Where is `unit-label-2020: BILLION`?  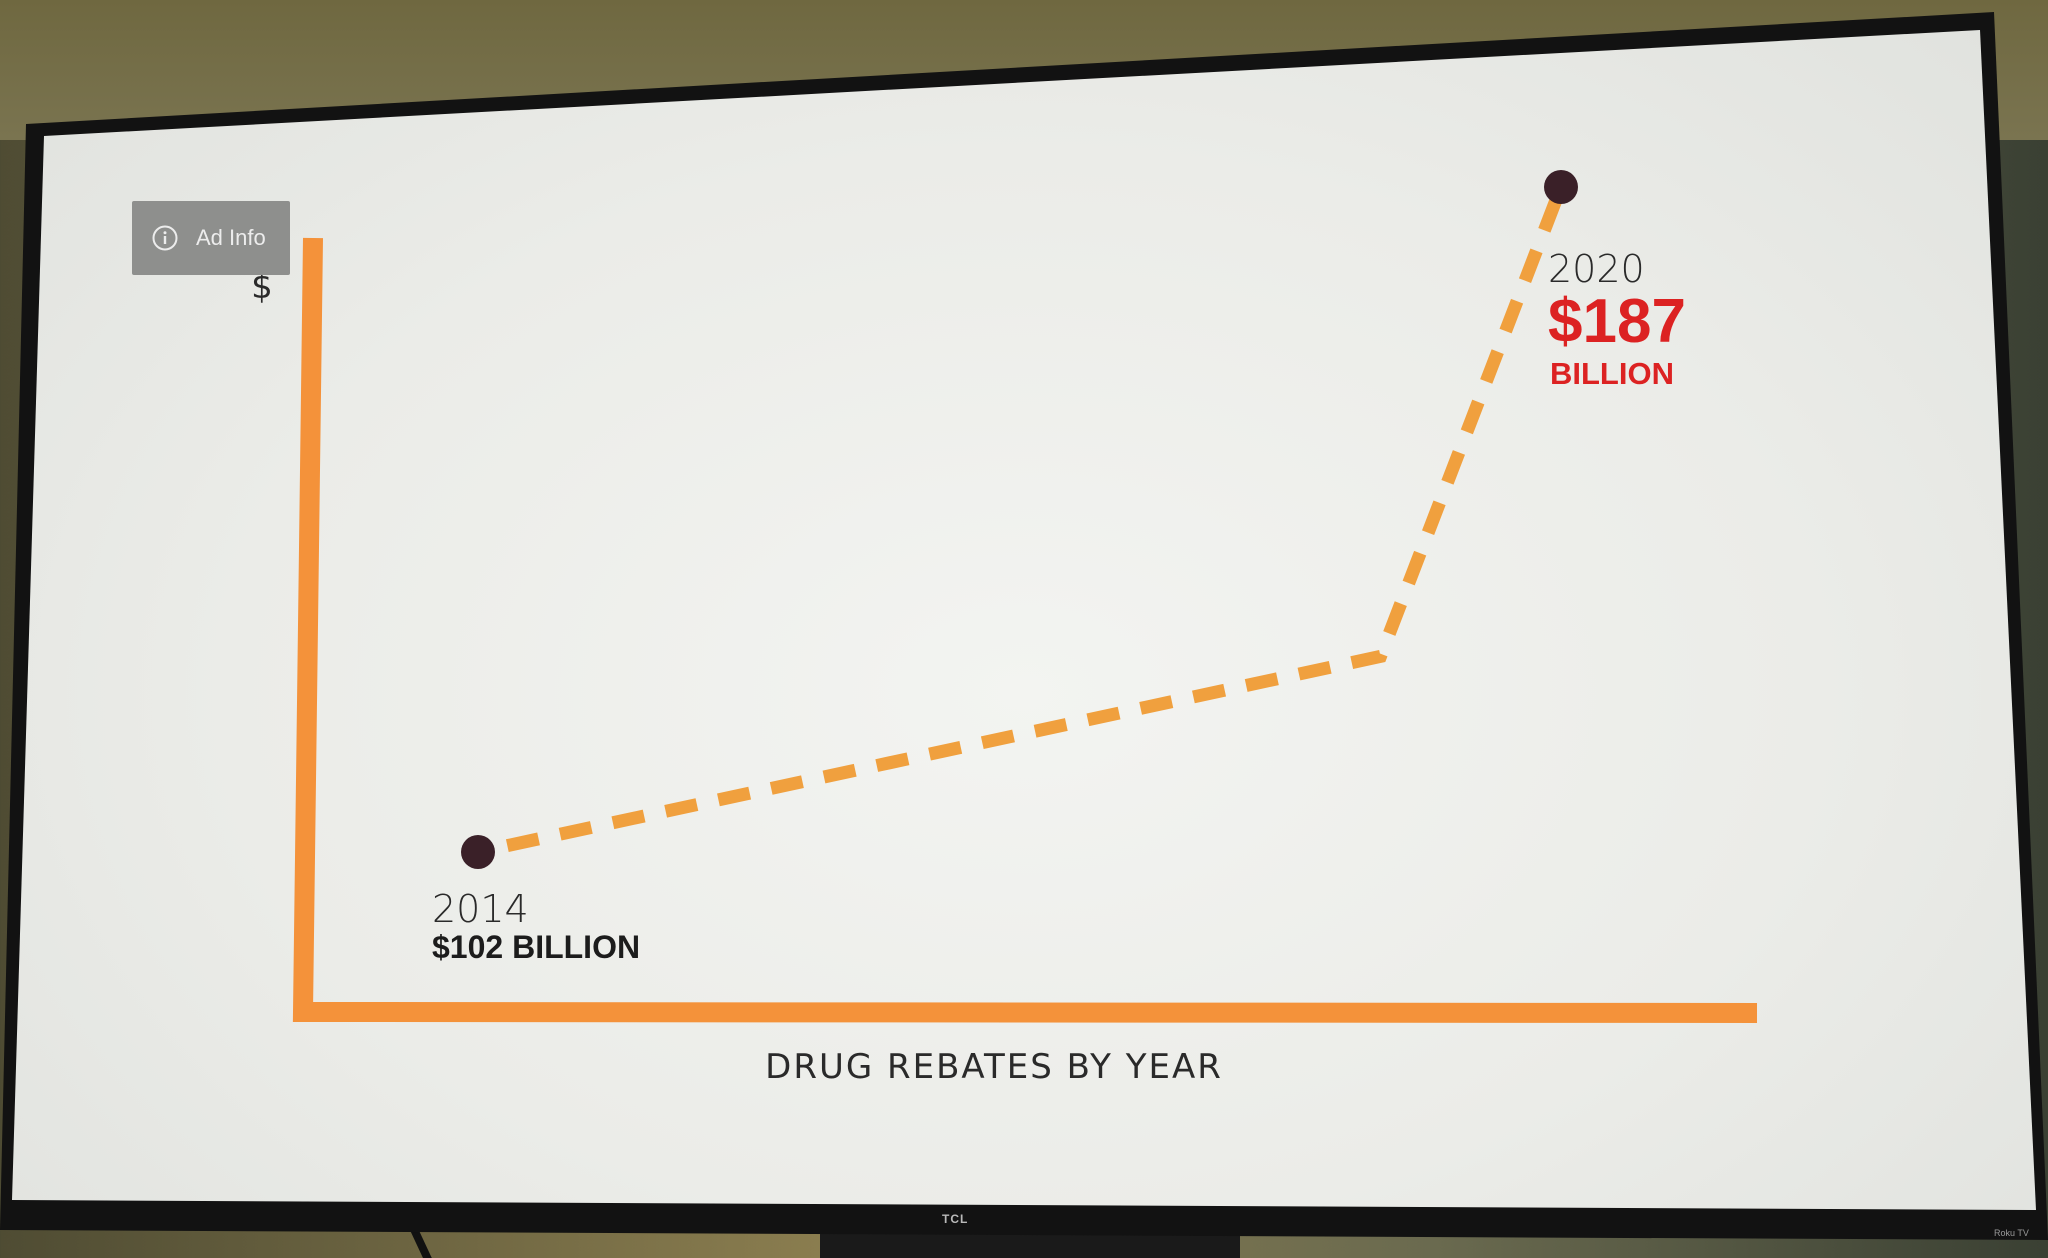
unit-label-2020: BILLION is located at coordinates (1612, 373).